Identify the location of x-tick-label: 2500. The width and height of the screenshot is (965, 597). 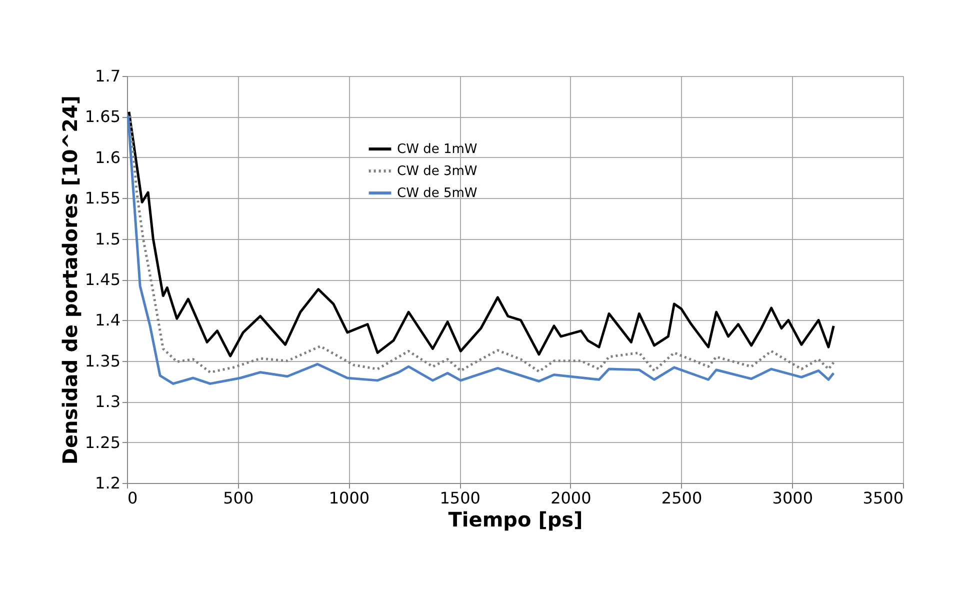
(681, 498).